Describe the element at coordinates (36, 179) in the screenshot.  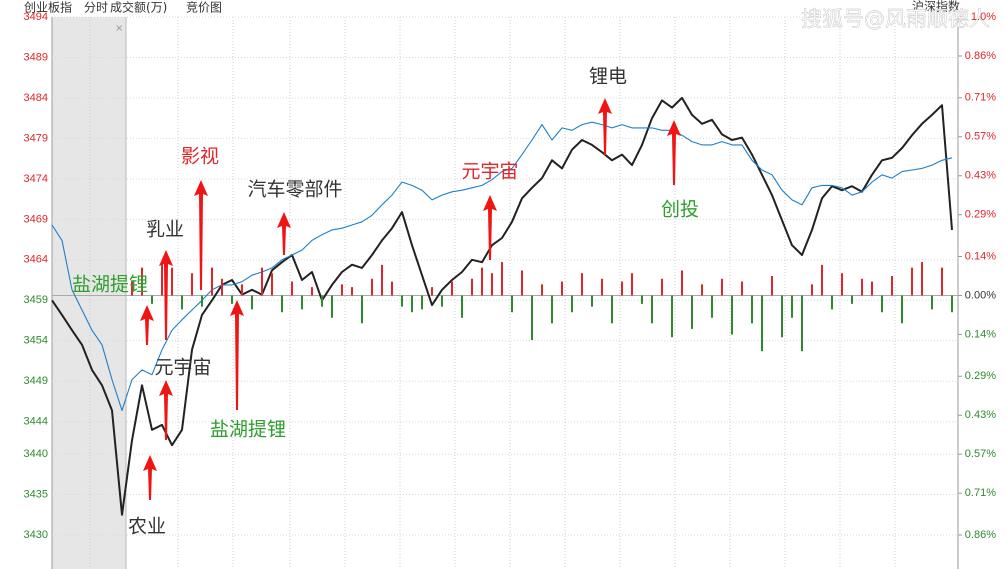
I see `y-tick-label: 3474` at that location.